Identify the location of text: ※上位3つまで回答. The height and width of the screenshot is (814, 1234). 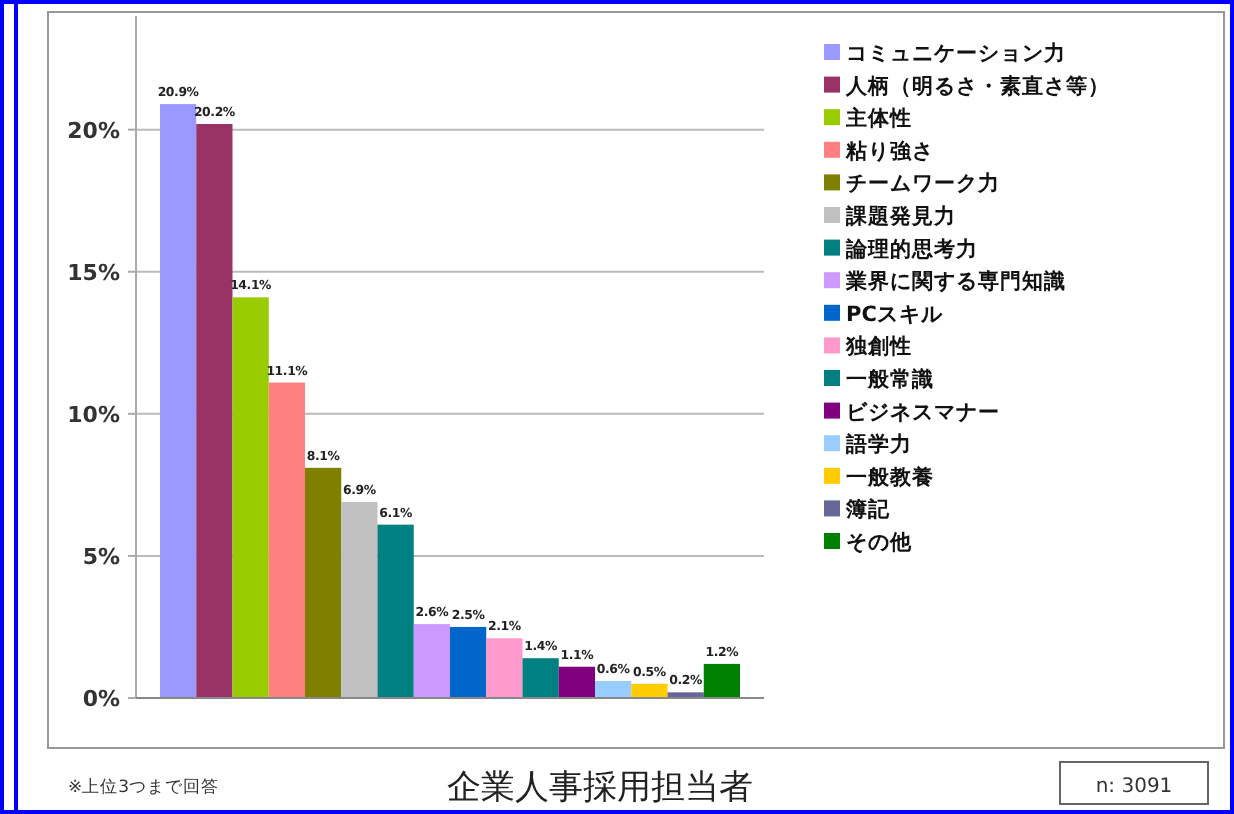
(144, 787).